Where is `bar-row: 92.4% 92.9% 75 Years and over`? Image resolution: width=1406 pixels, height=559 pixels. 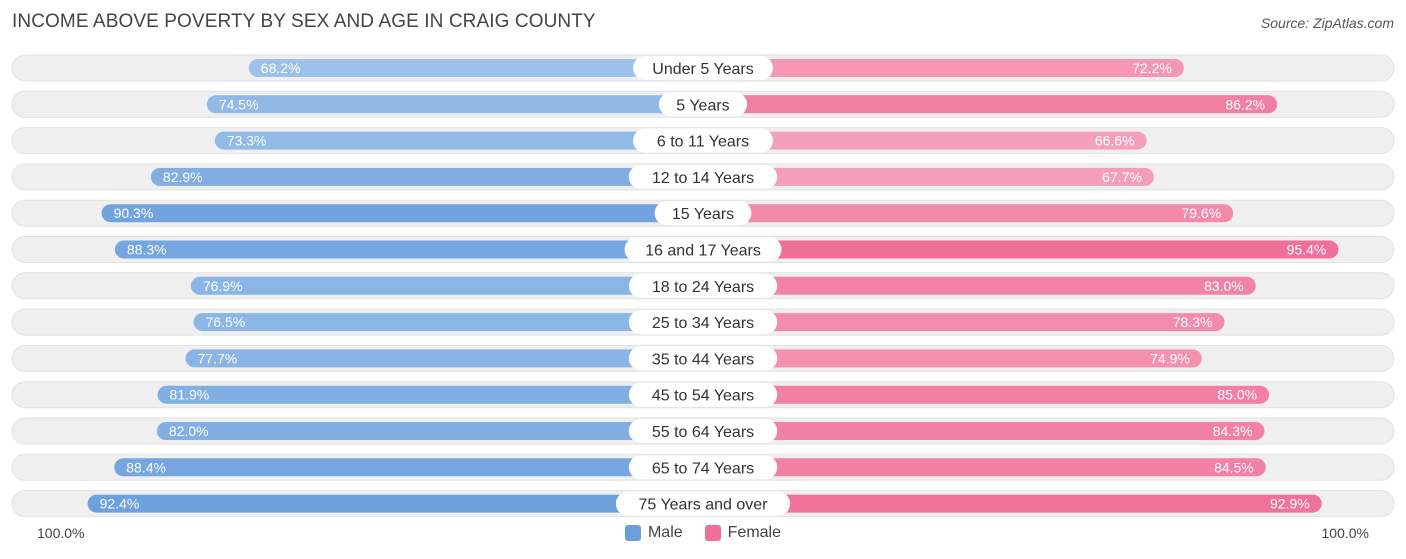
bar-row: 92.4% 92.9% 75 Years and over is located at coordinates (703, 504).